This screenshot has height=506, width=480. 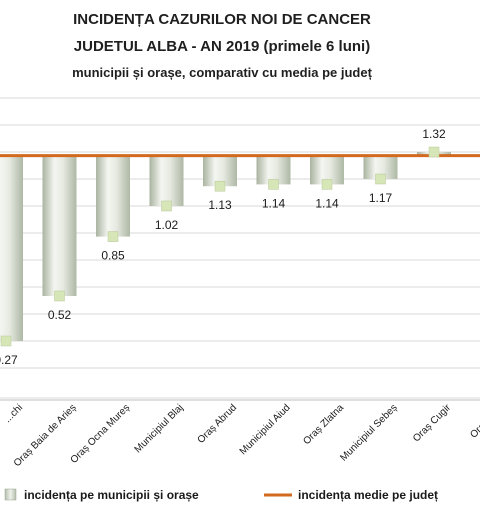 I want to click on data-label: 1.02, so click(x=167, y=225).